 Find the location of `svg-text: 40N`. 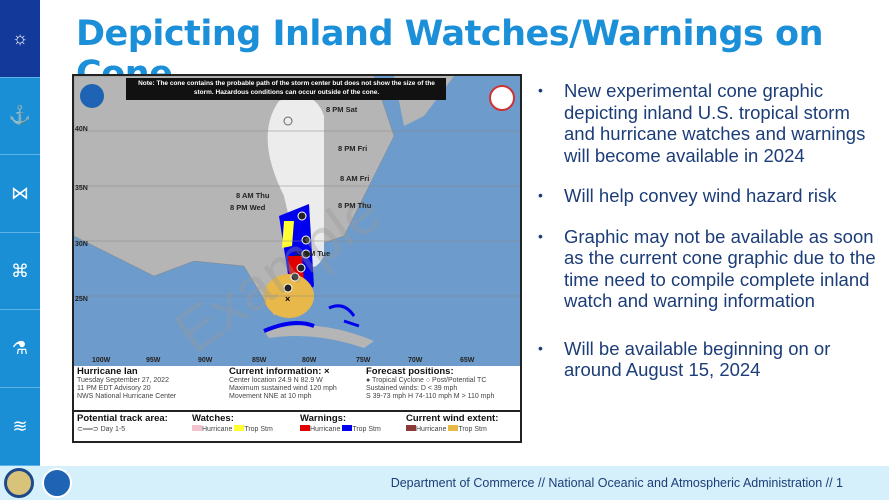

svg-text: 40N is located at coordinates (81, 129).